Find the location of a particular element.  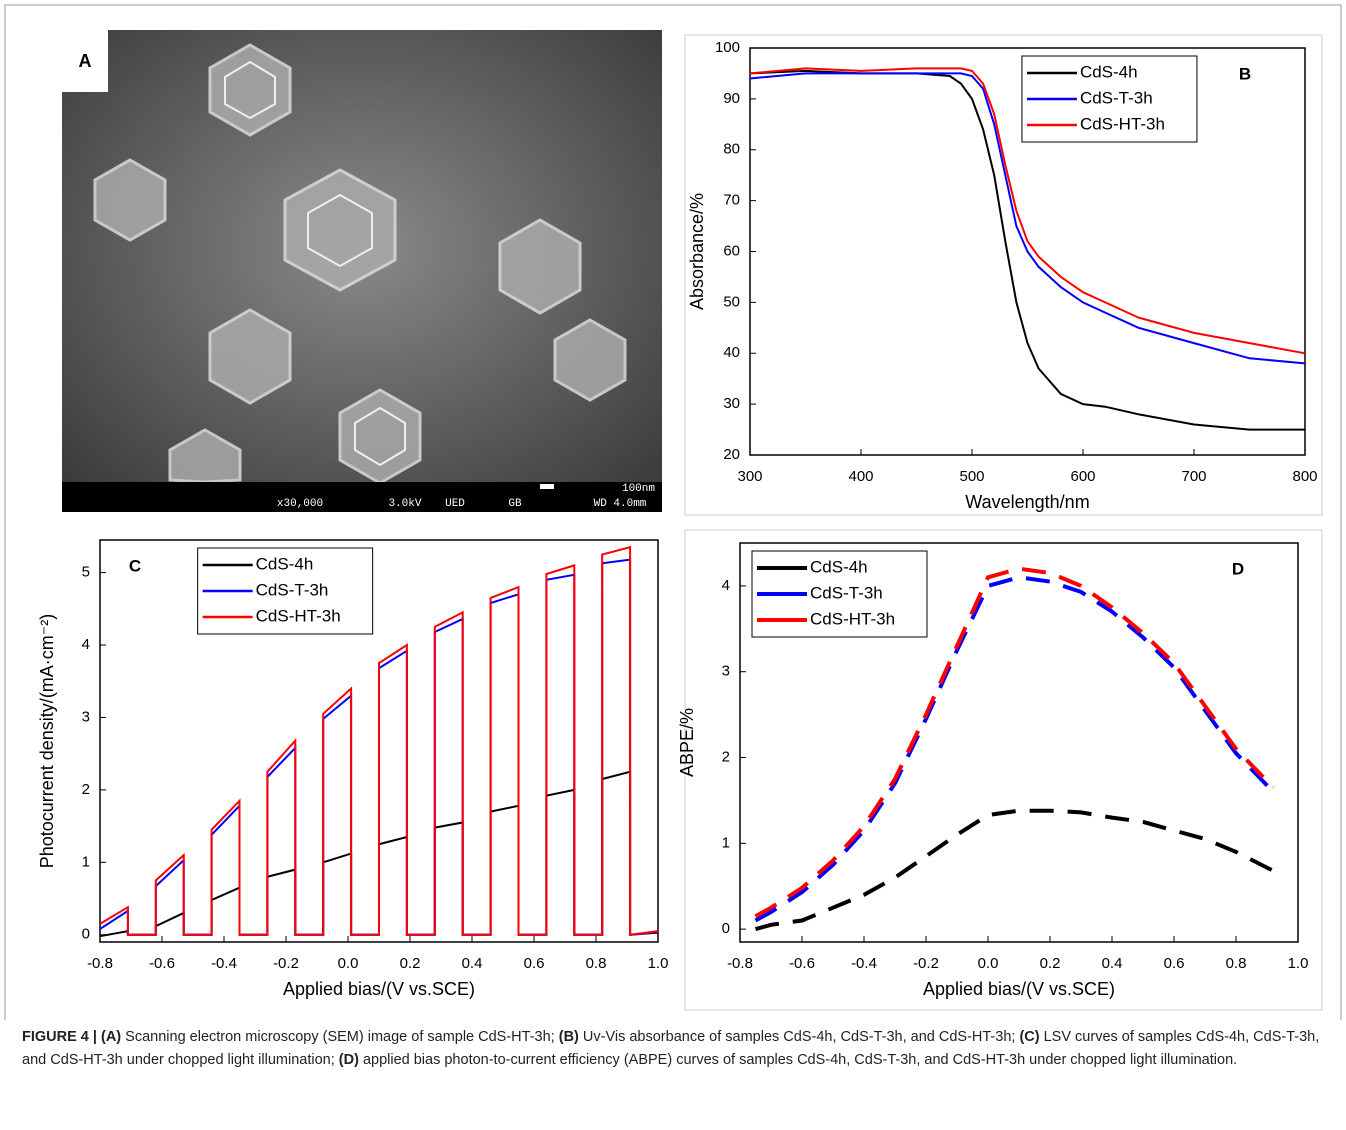

y-axis-label: ABPE/% is located at coordinates (687, 742).